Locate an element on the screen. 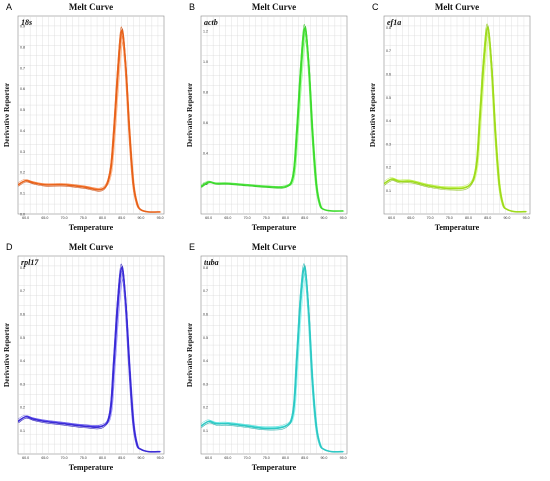  gene-label: 18s is located at coordinates (26, 22).